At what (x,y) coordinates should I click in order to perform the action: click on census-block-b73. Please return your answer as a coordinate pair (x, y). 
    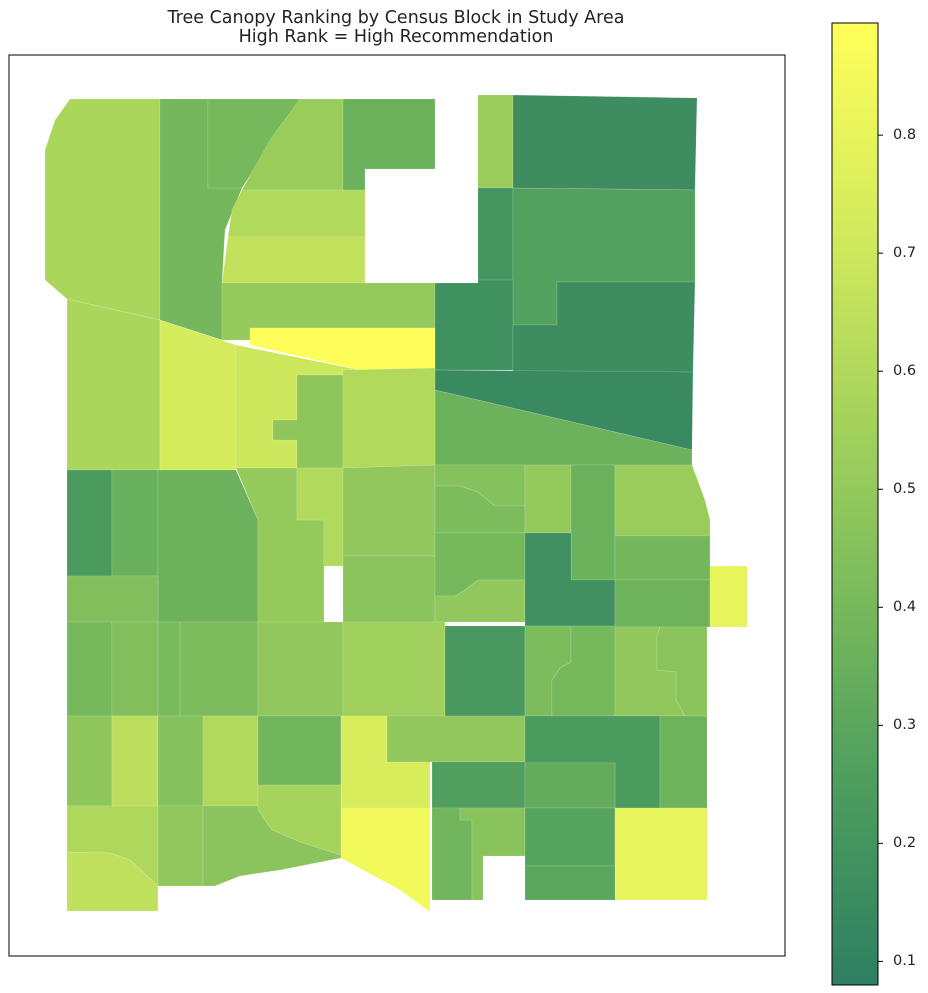
    Looking at the image, I should click on (180, 846).